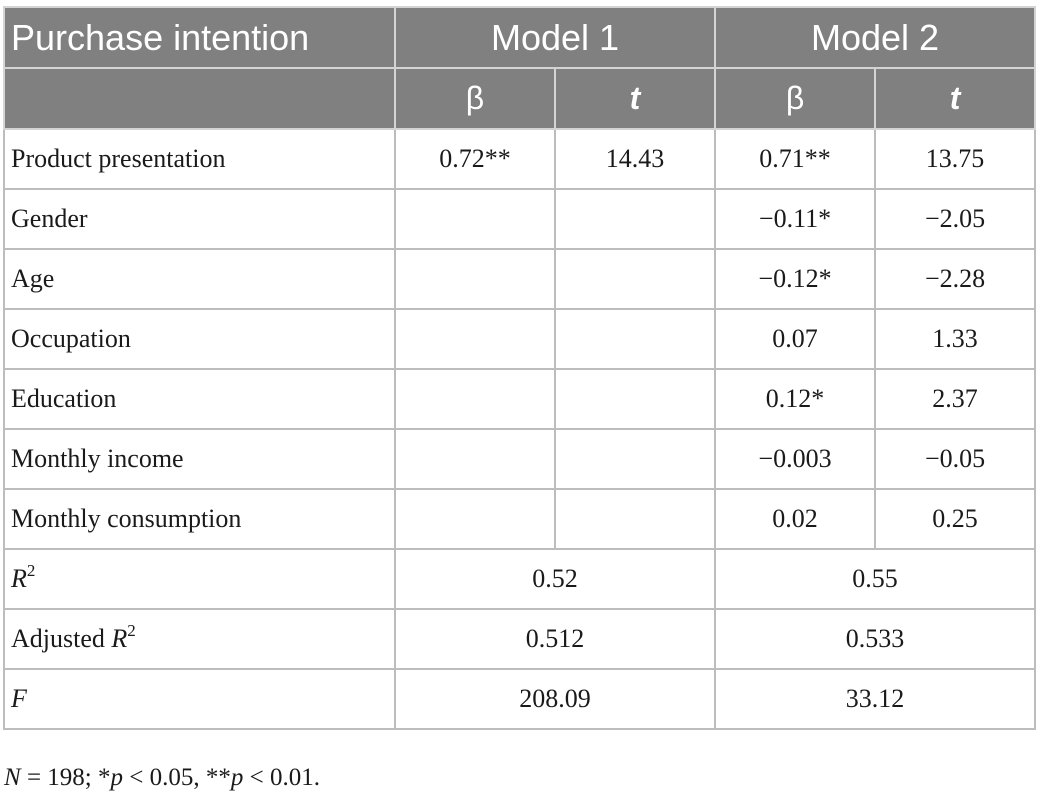  Describe the element at coordinates (875, 579) in the screenshot. I see `model-2-r2-cell: 0.55` at that location.